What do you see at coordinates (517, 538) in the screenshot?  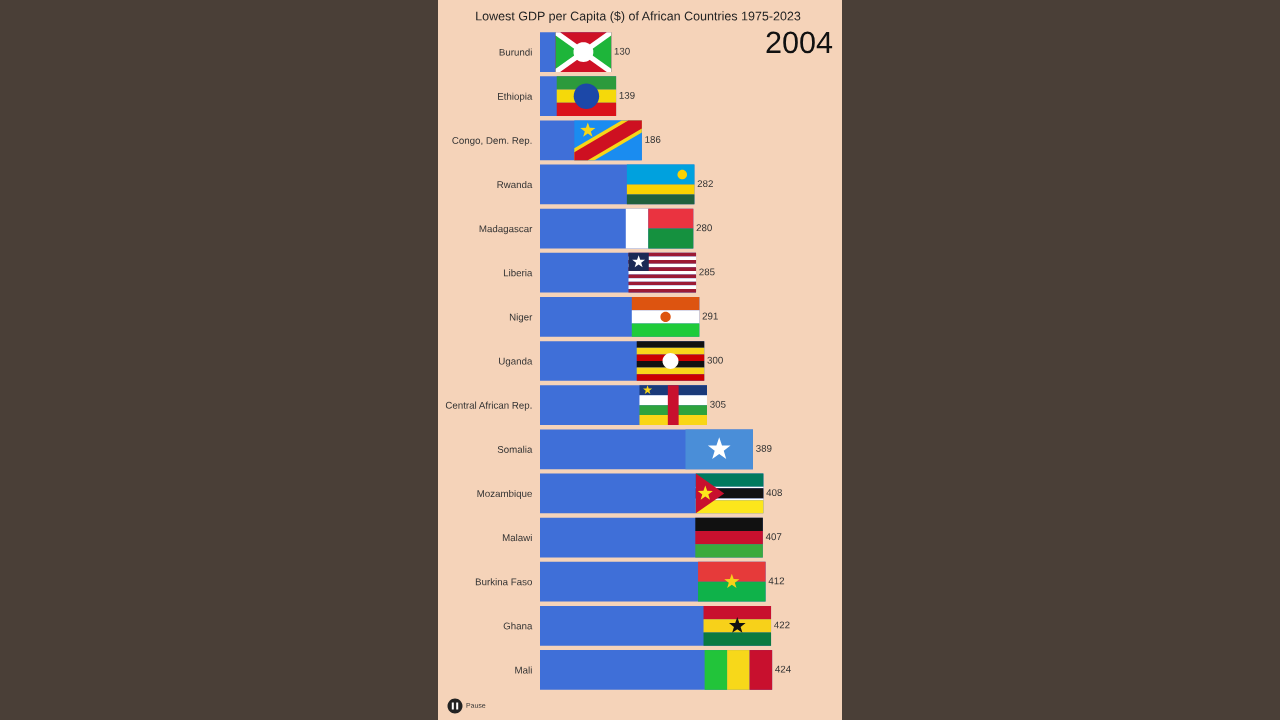 I see `y-tick-label: Malawi` at bounding box center [517, 538].